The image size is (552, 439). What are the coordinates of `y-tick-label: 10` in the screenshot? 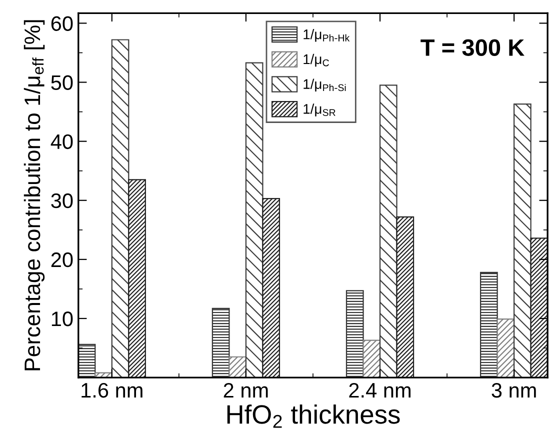 It's located at (62, 318).